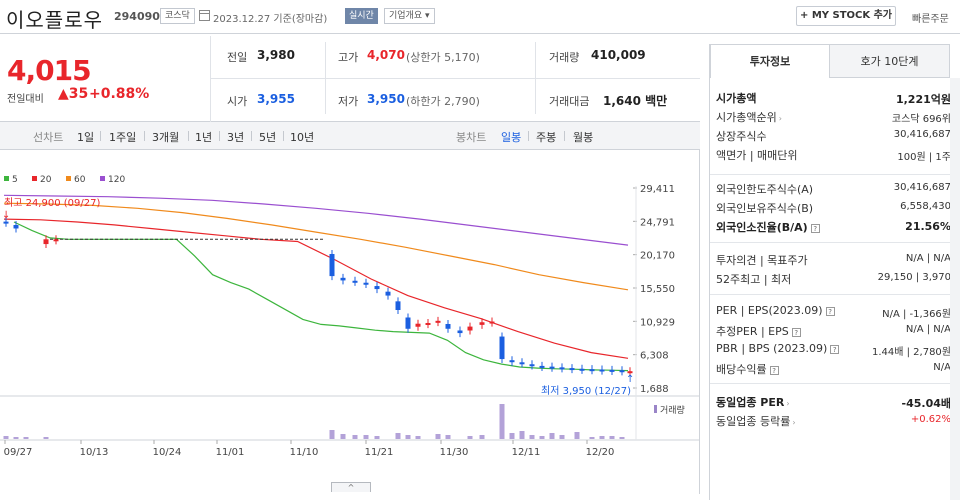 This screenshot has height=500, width=960. I want to click on ma-legend-label-20: 20, so click(46, 180).